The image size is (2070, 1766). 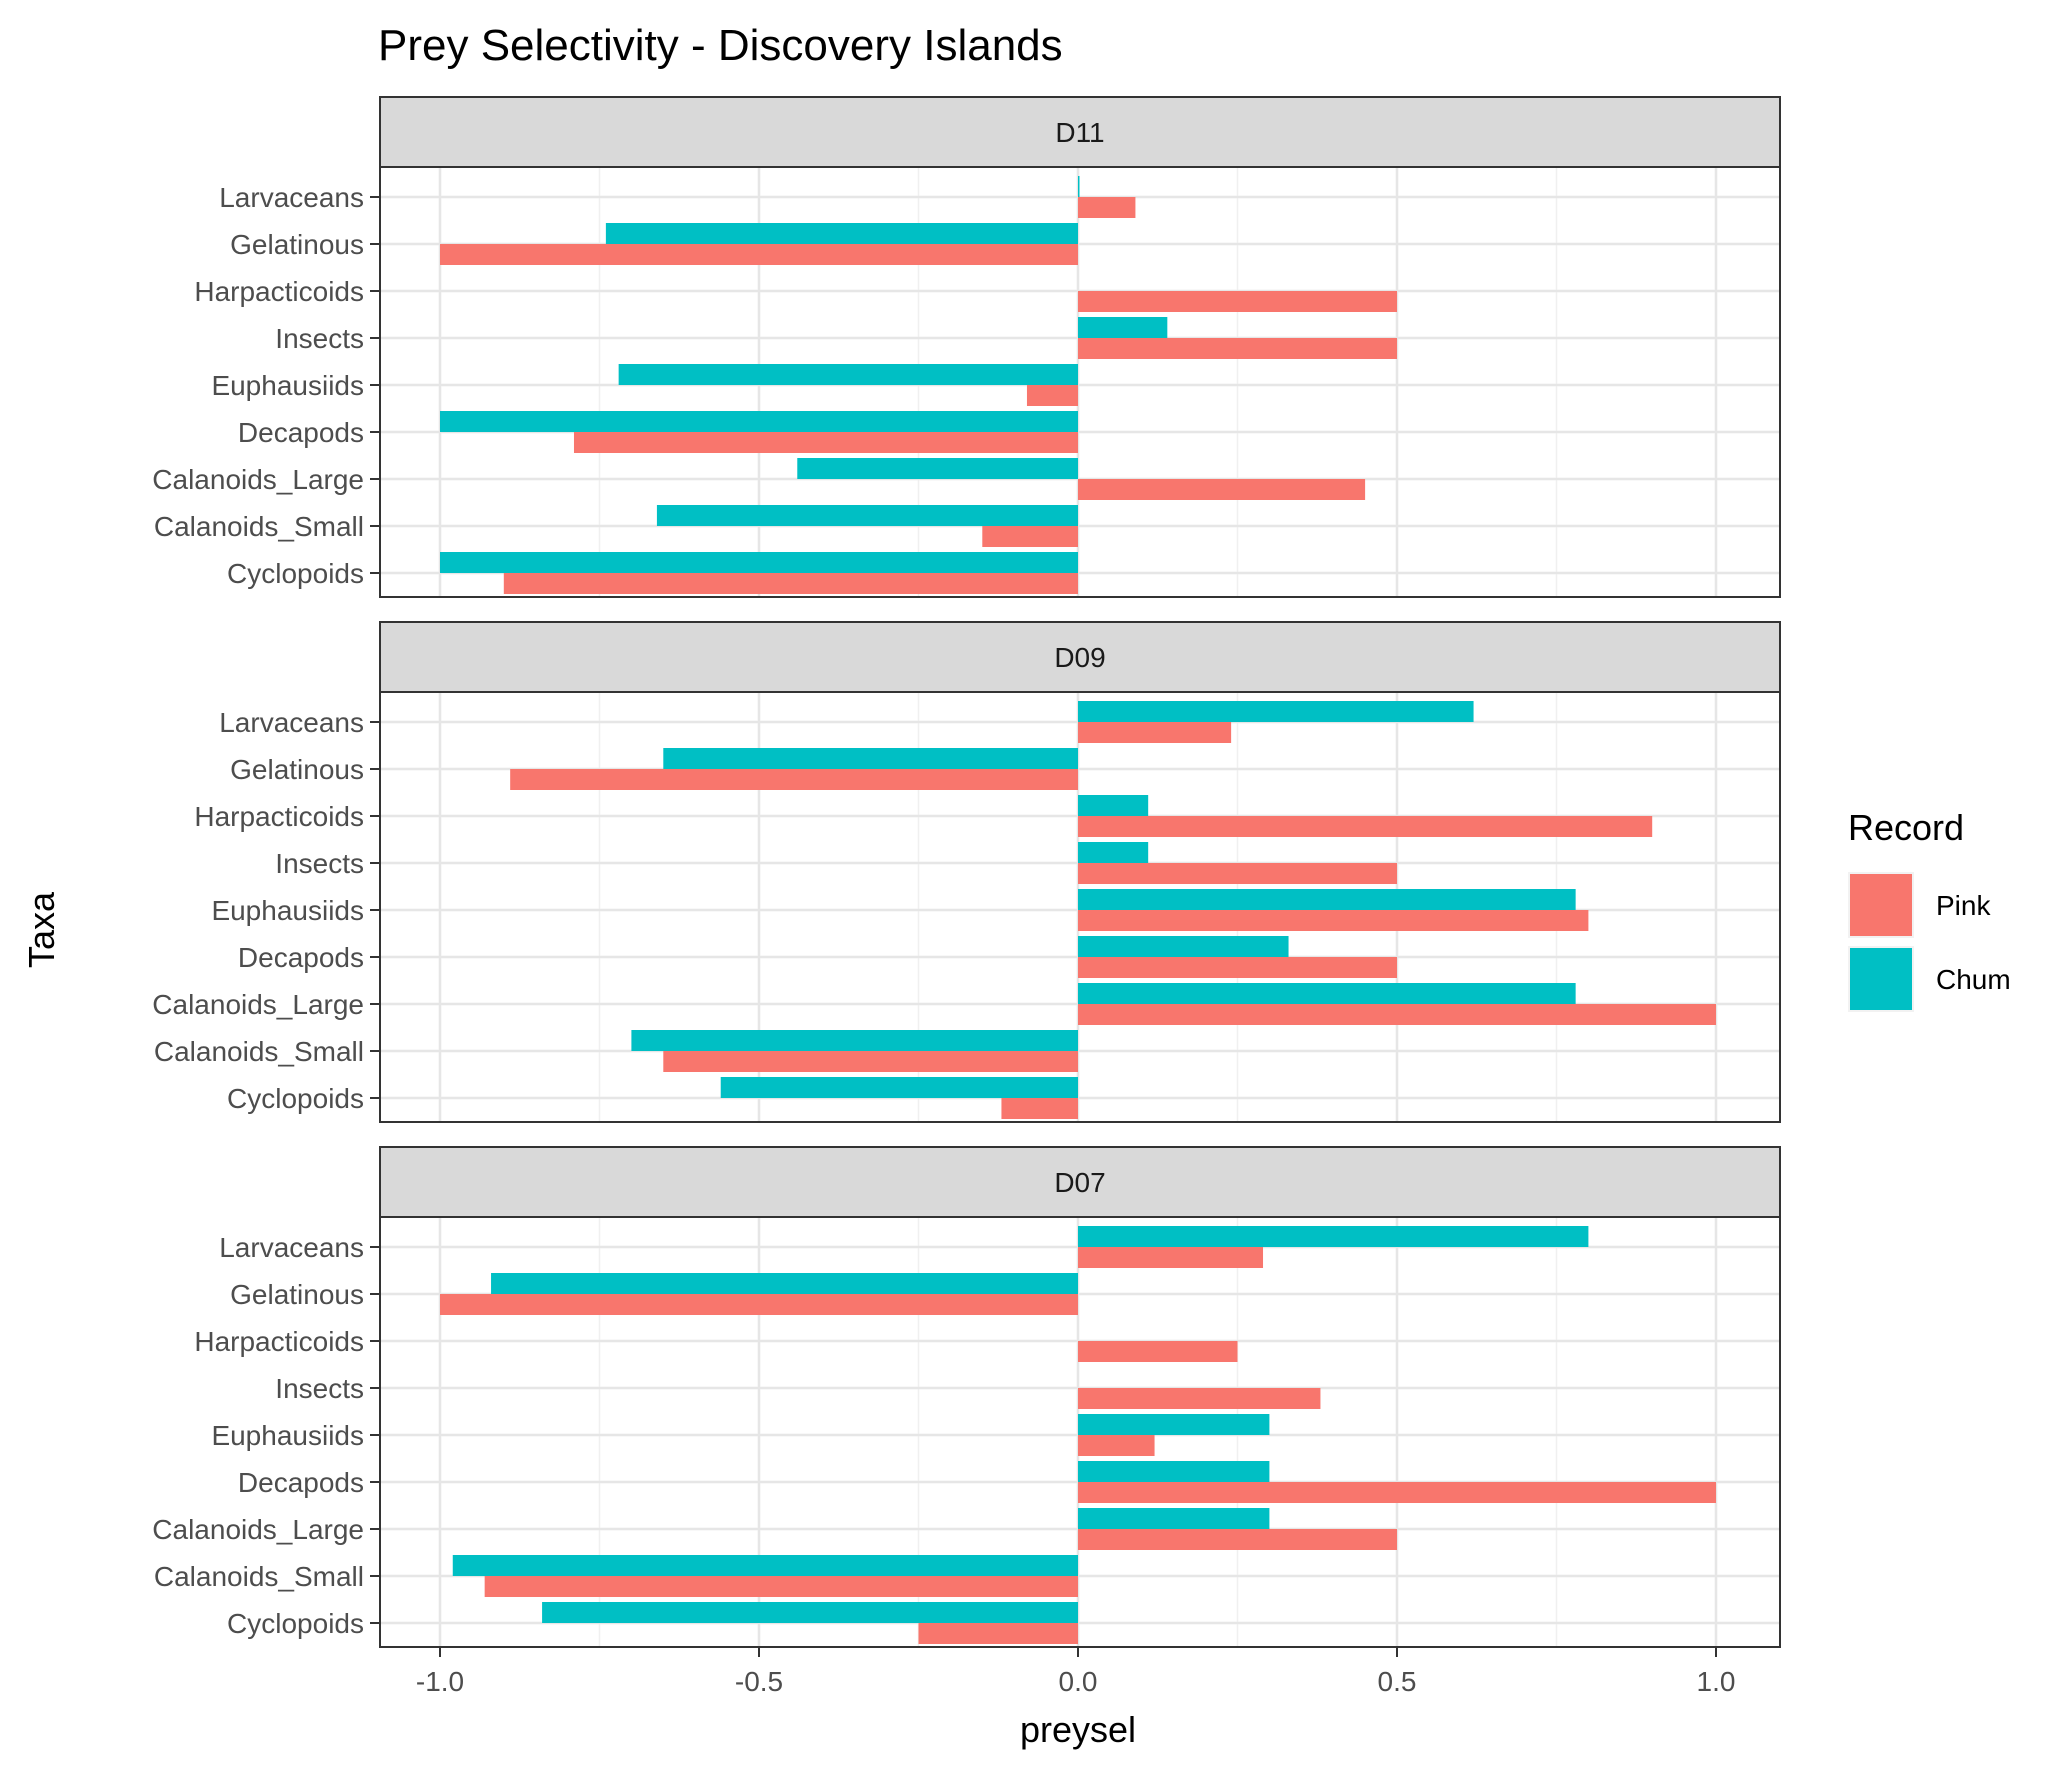 What do you see at coordinates (810, 1612) in the screenshot?
I see `bar-chum-D07-cyclopoids` at bounding box center [810, 1612].